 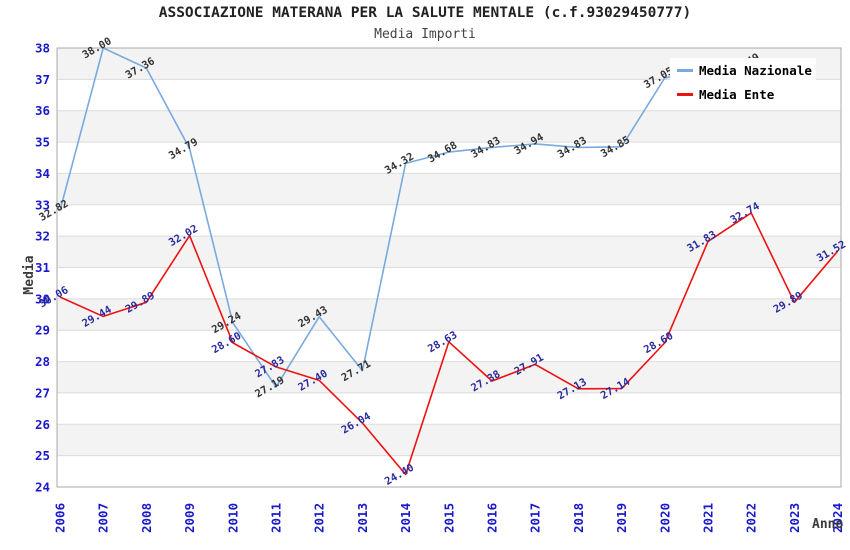 What do you see at coordinates (42, 487) in the screenshot?
I see `svg-text: 24` at bounding box center [42, 487].